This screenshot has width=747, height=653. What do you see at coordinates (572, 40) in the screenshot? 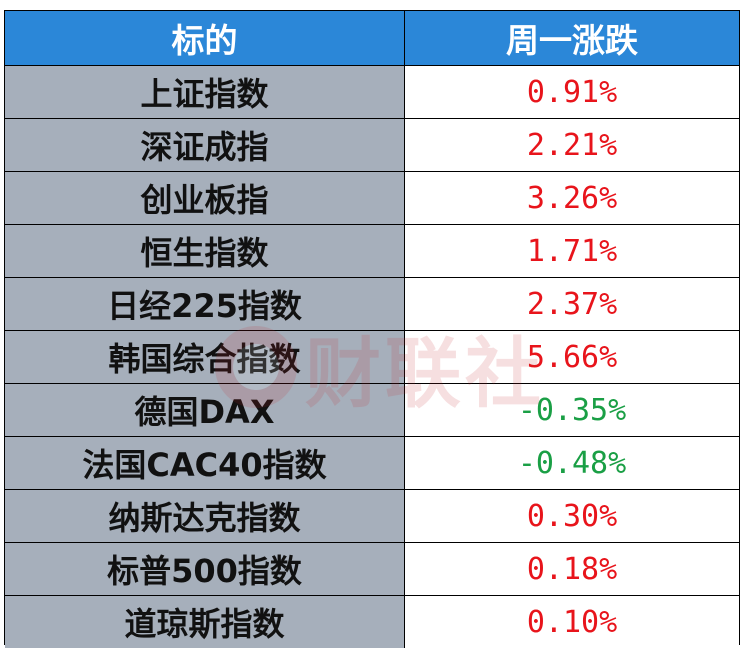
I see `header-change: 周一涨跌` at bounding box center [572, 40].